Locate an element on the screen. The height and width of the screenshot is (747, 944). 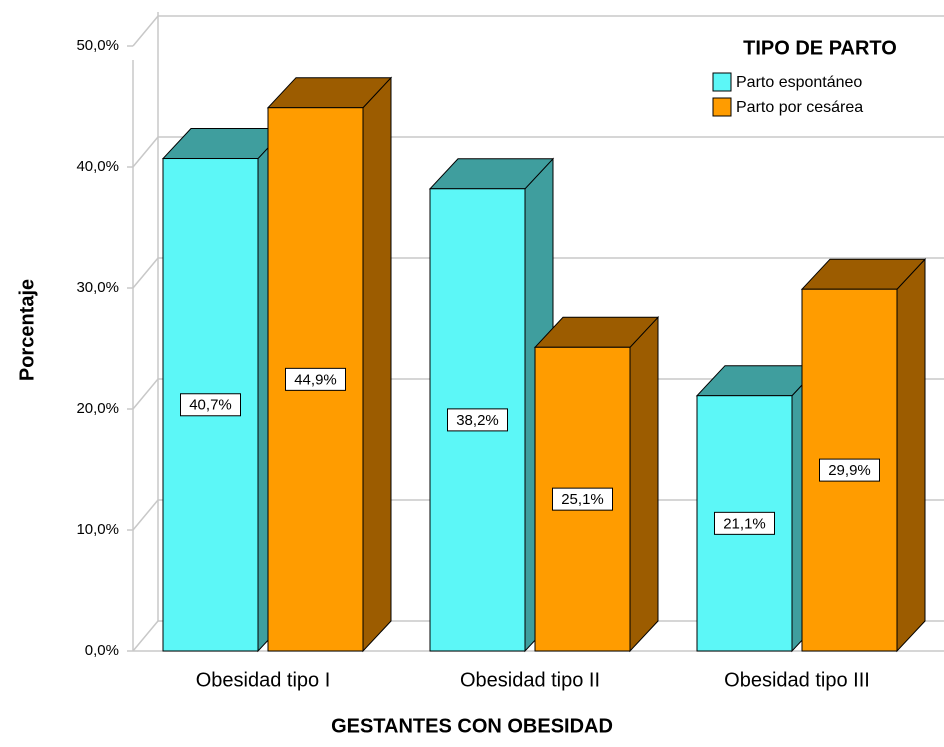
legend-label: Parto por cesárea is located at coordinates (799, 107).